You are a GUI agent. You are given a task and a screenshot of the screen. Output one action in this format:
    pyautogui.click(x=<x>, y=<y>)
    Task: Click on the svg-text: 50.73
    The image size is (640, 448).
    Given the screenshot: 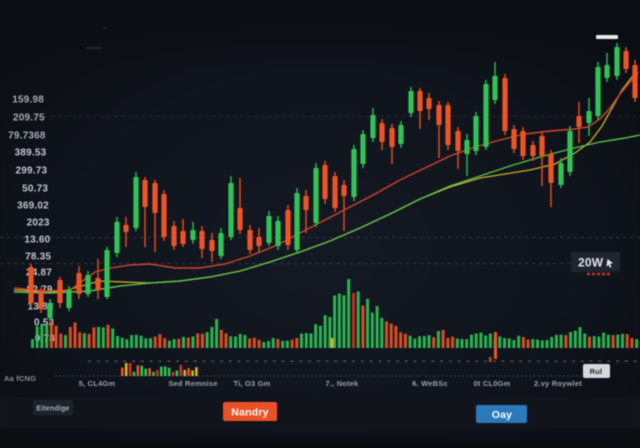 What is the action you would take?
    pyautogui.click(x=35, y=189)
    